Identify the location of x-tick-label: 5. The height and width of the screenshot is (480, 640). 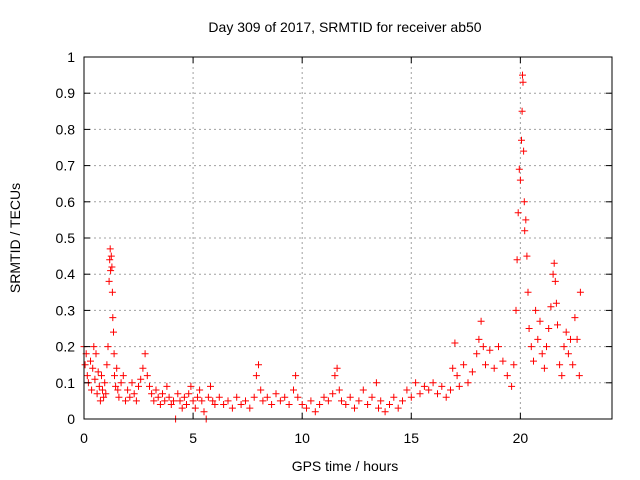
(193, 438).